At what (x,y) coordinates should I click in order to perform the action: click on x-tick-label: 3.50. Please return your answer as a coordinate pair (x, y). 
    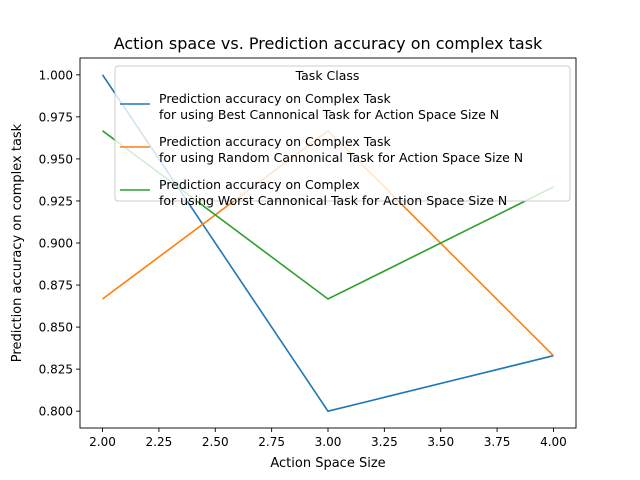
    Looking at the image, I should click on (440, 442).